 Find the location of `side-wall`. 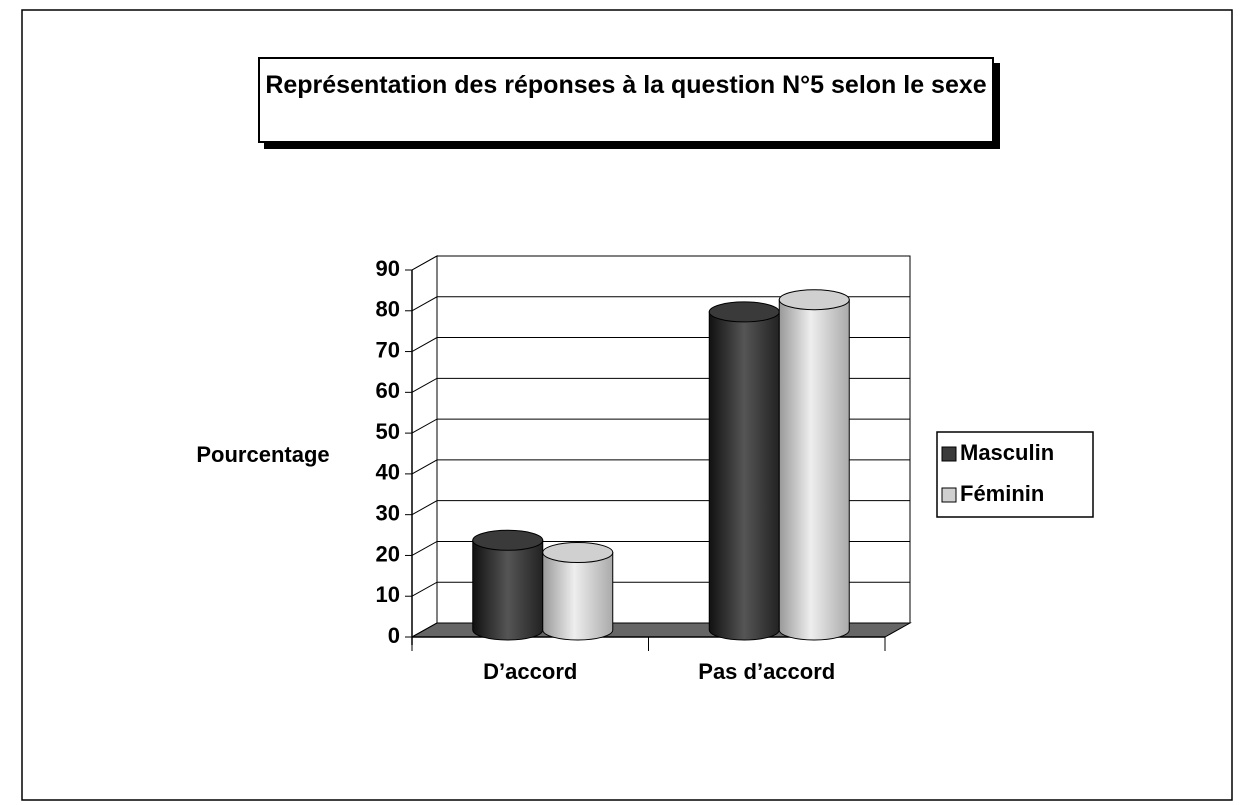

side-wall is located at coordinates (424, 446).